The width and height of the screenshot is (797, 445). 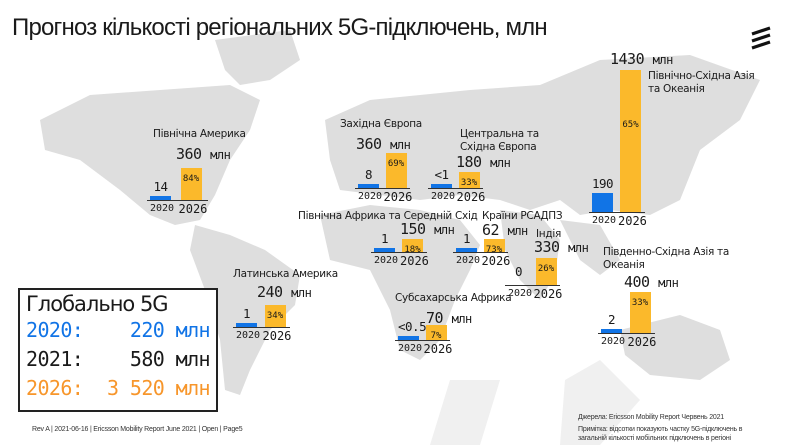 What do you see at coordinates (118, 359) in the screenshot?
I see `global-row-2021: 2021: 580 млн` at bounding box center [118, 359].